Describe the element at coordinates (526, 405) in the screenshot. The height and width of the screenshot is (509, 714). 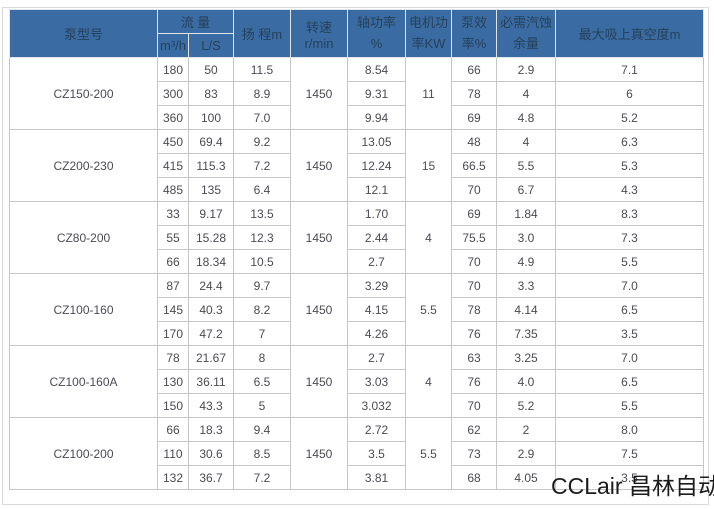
I see `npsh-cell: 5.2` at that location.